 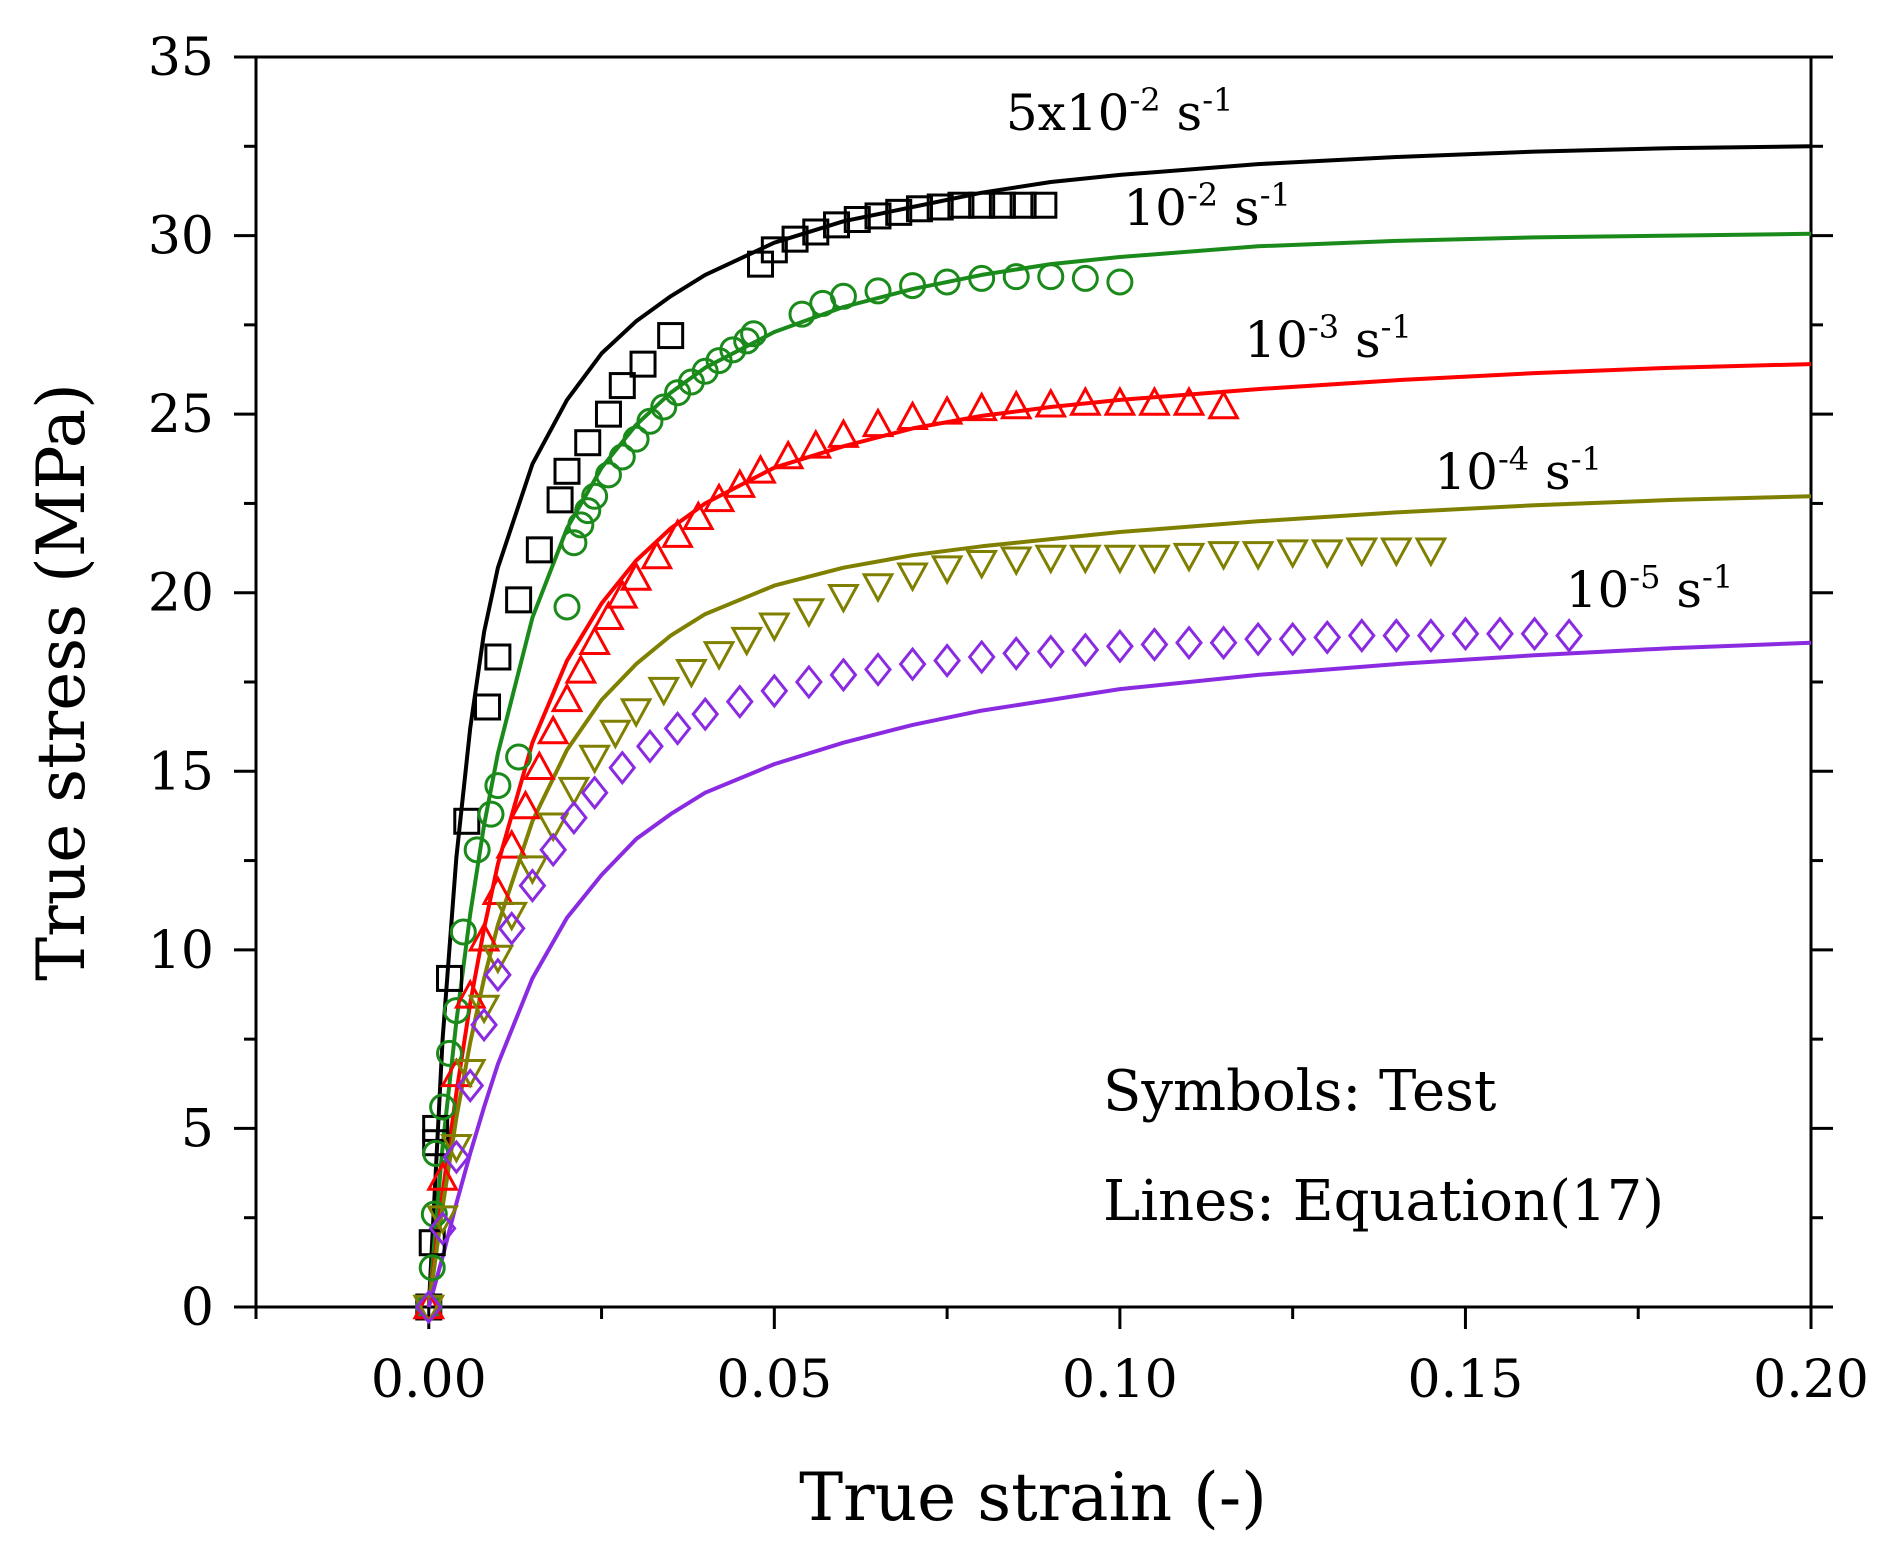 What do you see at coordinates (181, 237) in the screenshot?
I see `y-tick-label: 30` at bounding box center [181, 237].